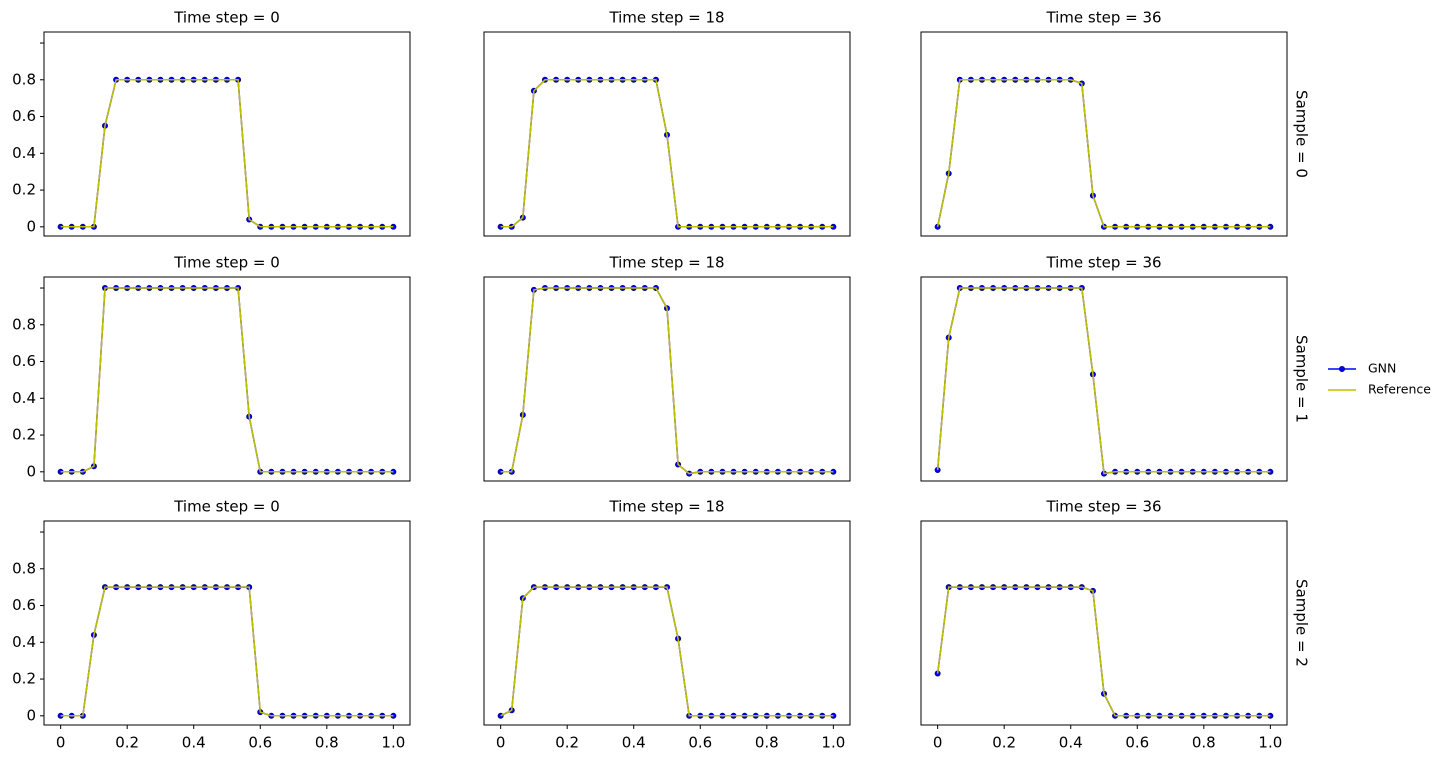 The height and width of the screenshot is (763, 1449). I want to click on row-label: Sample = 1, so click(1302, 379).